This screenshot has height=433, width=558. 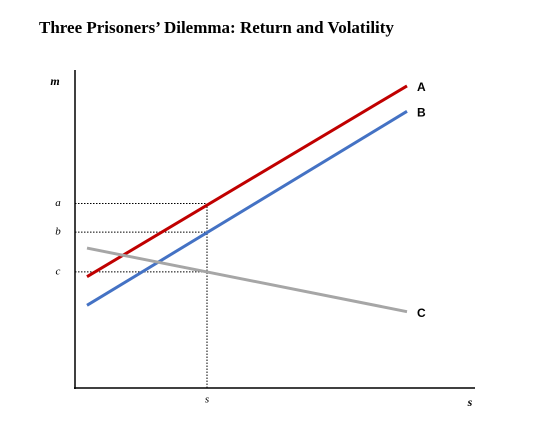 What do you see at coordinates (207, 400) in the screenshot?
I see `x-tick-label: s` at bounding box center [207, 400].